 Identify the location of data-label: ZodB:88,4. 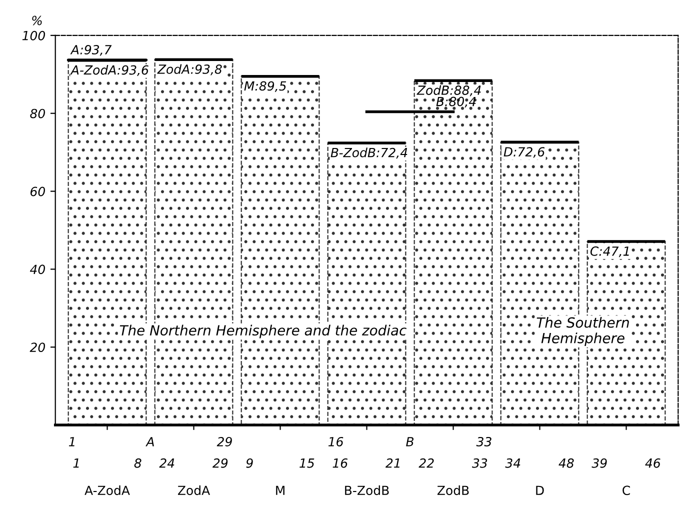
(448, 90).